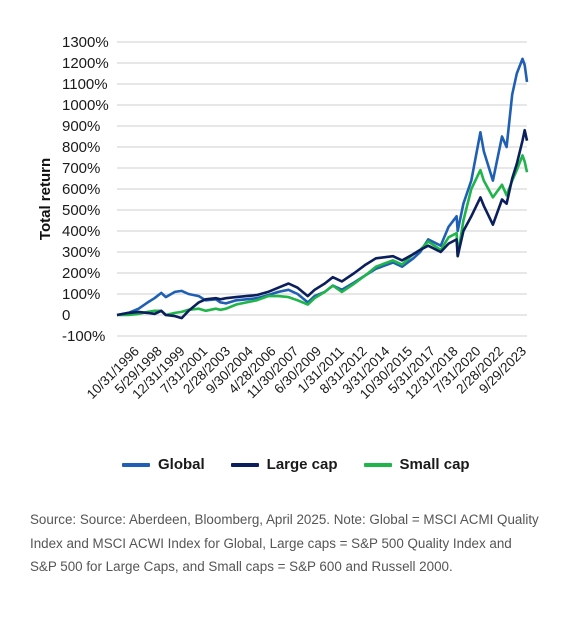  Describe the element at coordinates (45, 199) in the screenshot. I see `y-axis-label: Total return` at that location.